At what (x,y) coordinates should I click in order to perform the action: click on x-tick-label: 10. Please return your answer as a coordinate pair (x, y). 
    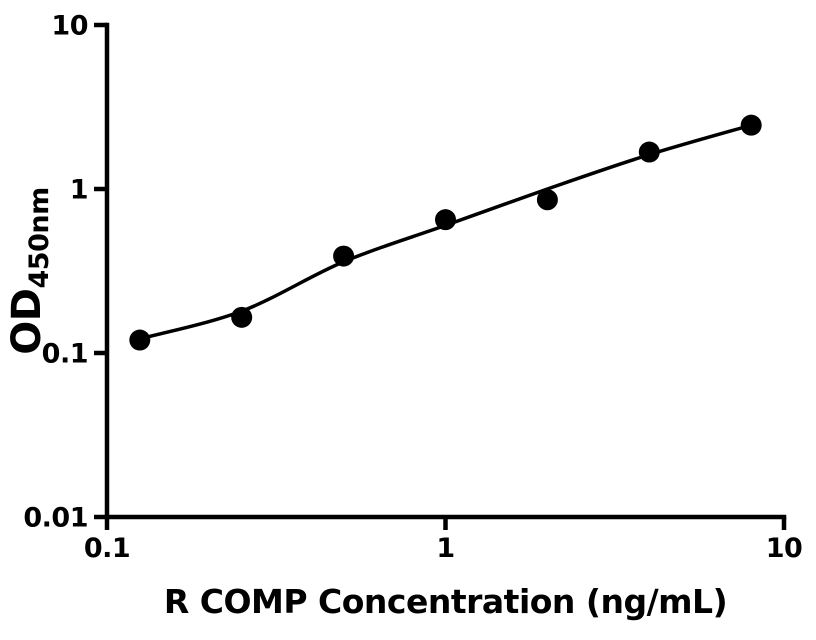
    Looking at the image, I should click on (784, 548).